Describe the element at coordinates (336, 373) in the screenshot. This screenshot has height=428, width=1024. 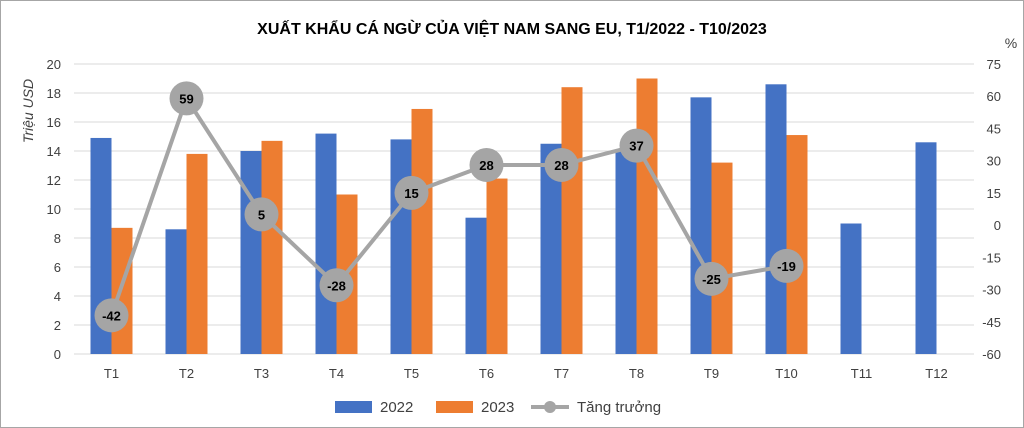
I see `x-tick-label: T4` at that location.